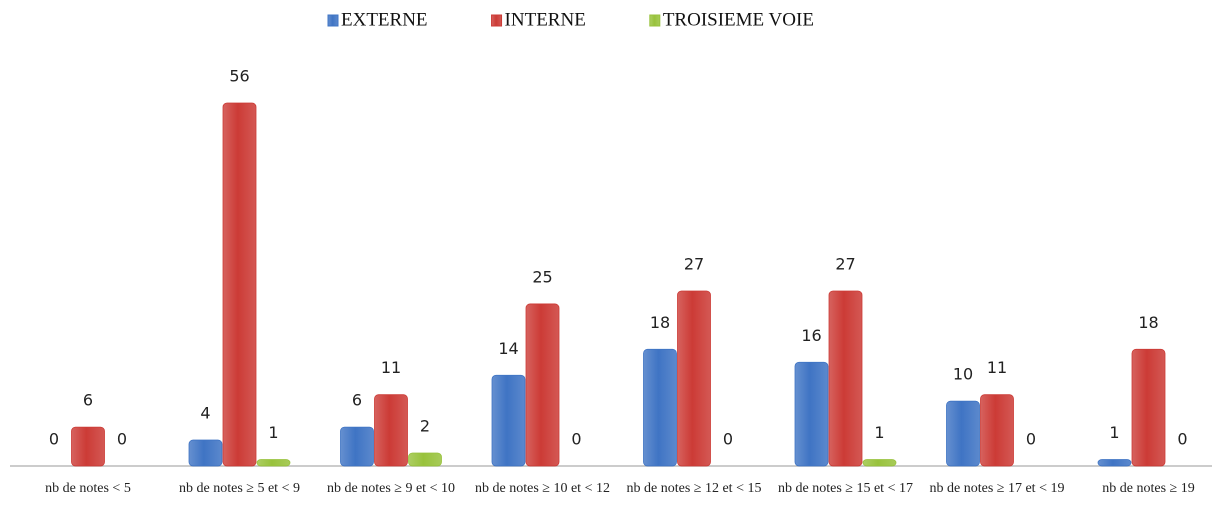  I want to click on x-tick-label: nb de notes ≥ 9 et < 10, so click(391, 488).